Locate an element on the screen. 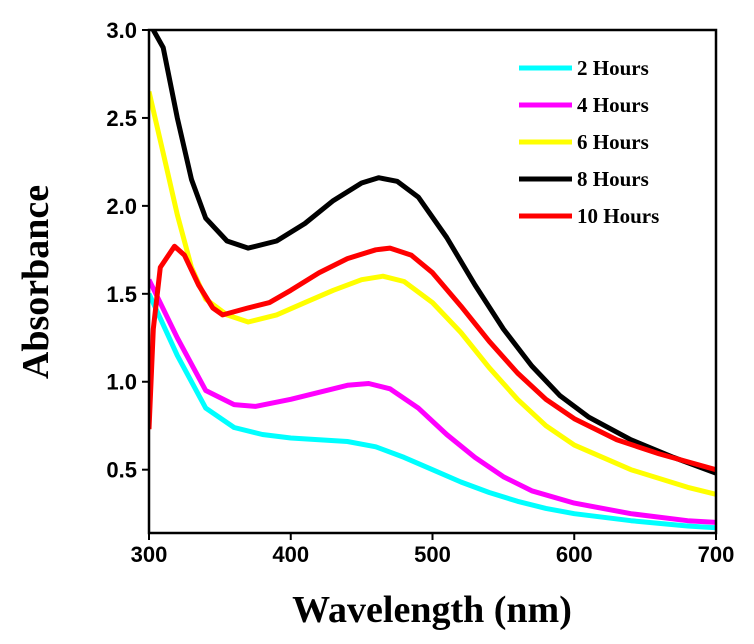 Image resolution: width=754 pixels, height=644 pixels. x-tick-label: 500 is located at coordinates (432, 554).